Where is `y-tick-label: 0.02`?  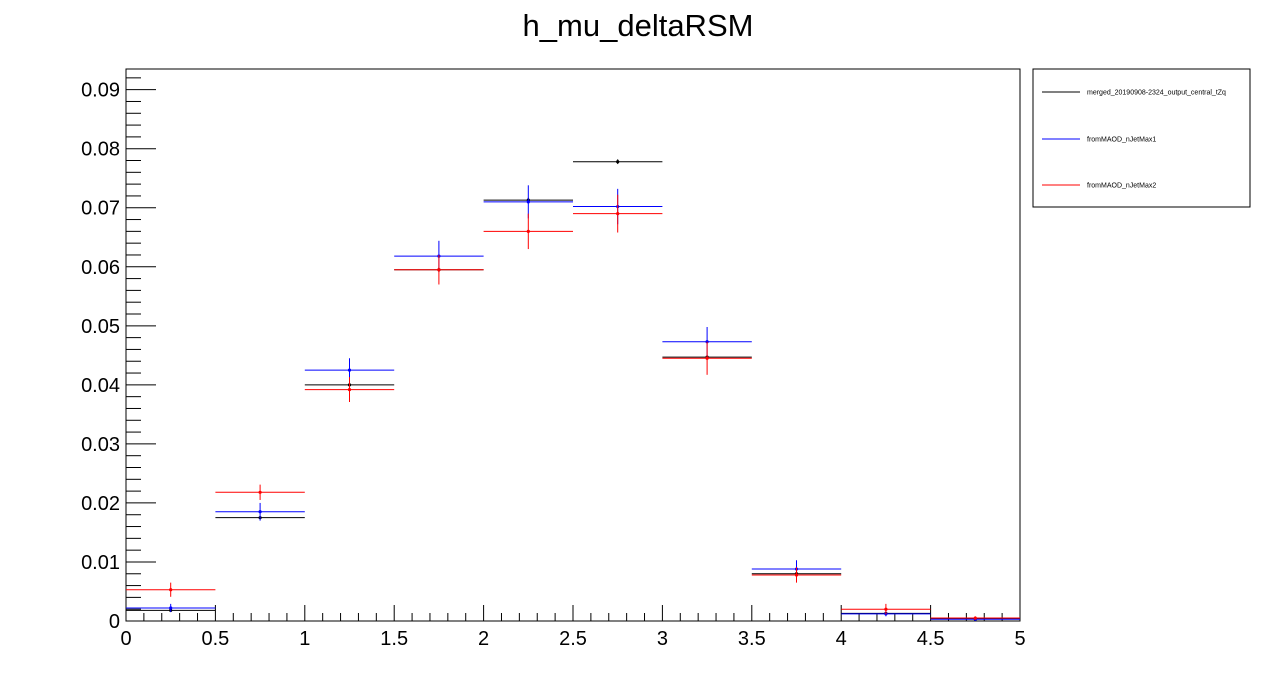
y-tick-label: 0.02 is located at coordinates (100, 504).